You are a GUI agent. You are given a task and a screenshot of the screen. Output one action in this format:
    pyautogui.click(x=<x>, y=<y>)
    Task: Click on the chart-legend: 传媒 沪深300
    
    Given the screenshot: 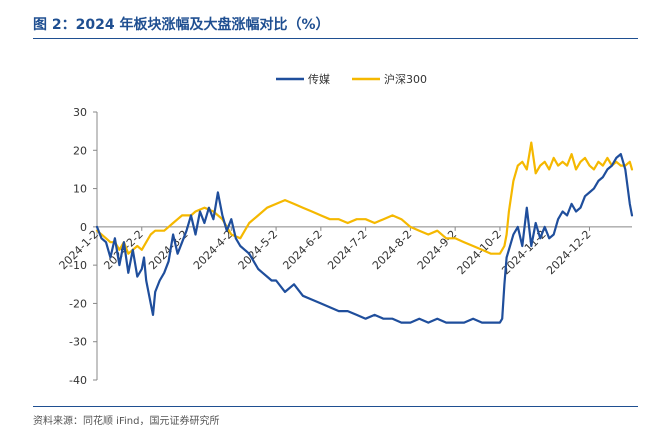 What is the action you would take?
    pyautogui.click(x=351, y=79)
    